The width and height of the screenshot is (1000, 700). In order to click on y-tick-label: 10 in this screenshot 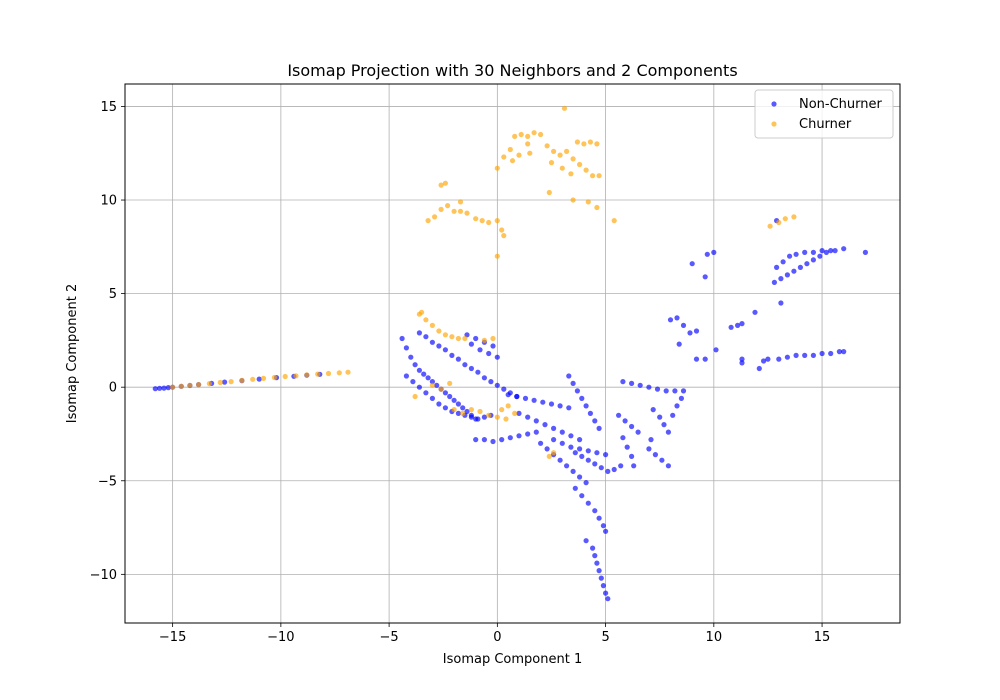, I will do `click(108, 201)`.